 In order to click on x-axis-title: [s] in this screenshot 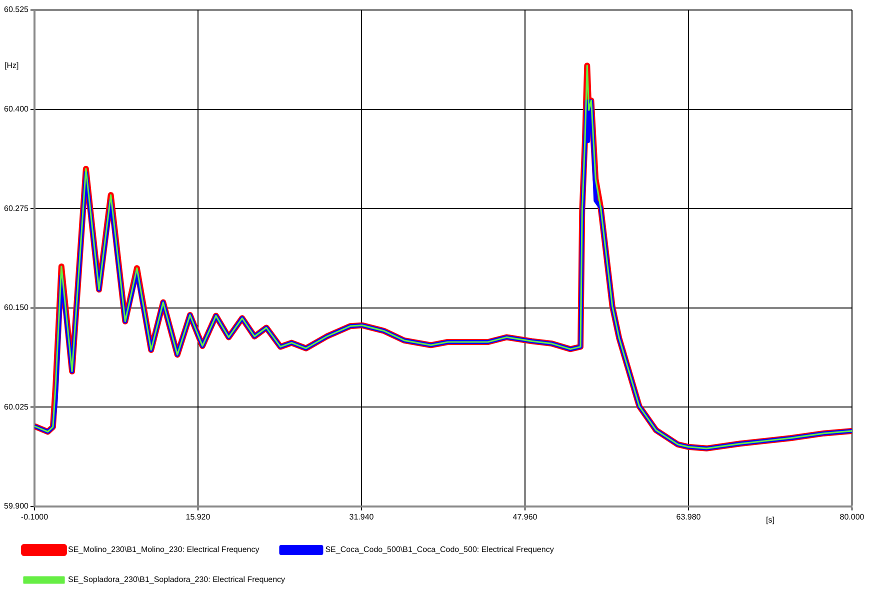, I will do `click(770, 520)`.